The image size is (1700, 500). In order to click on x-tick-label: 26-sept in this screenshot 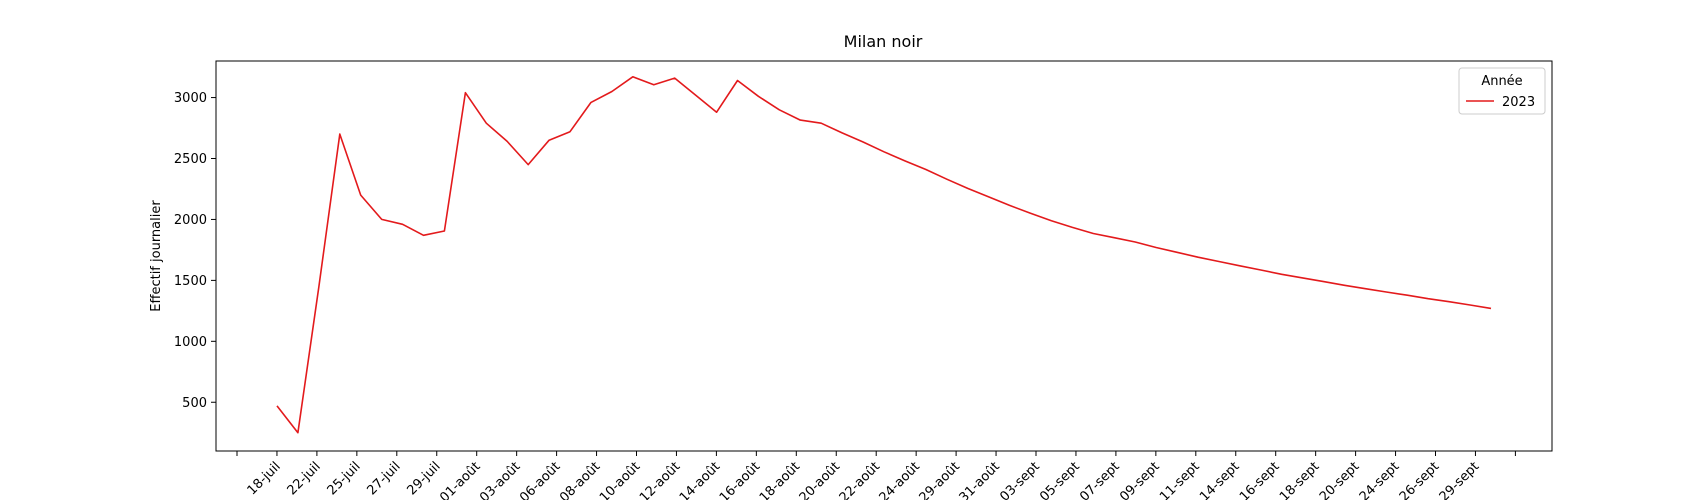, I will do `click(1420, 479)`.